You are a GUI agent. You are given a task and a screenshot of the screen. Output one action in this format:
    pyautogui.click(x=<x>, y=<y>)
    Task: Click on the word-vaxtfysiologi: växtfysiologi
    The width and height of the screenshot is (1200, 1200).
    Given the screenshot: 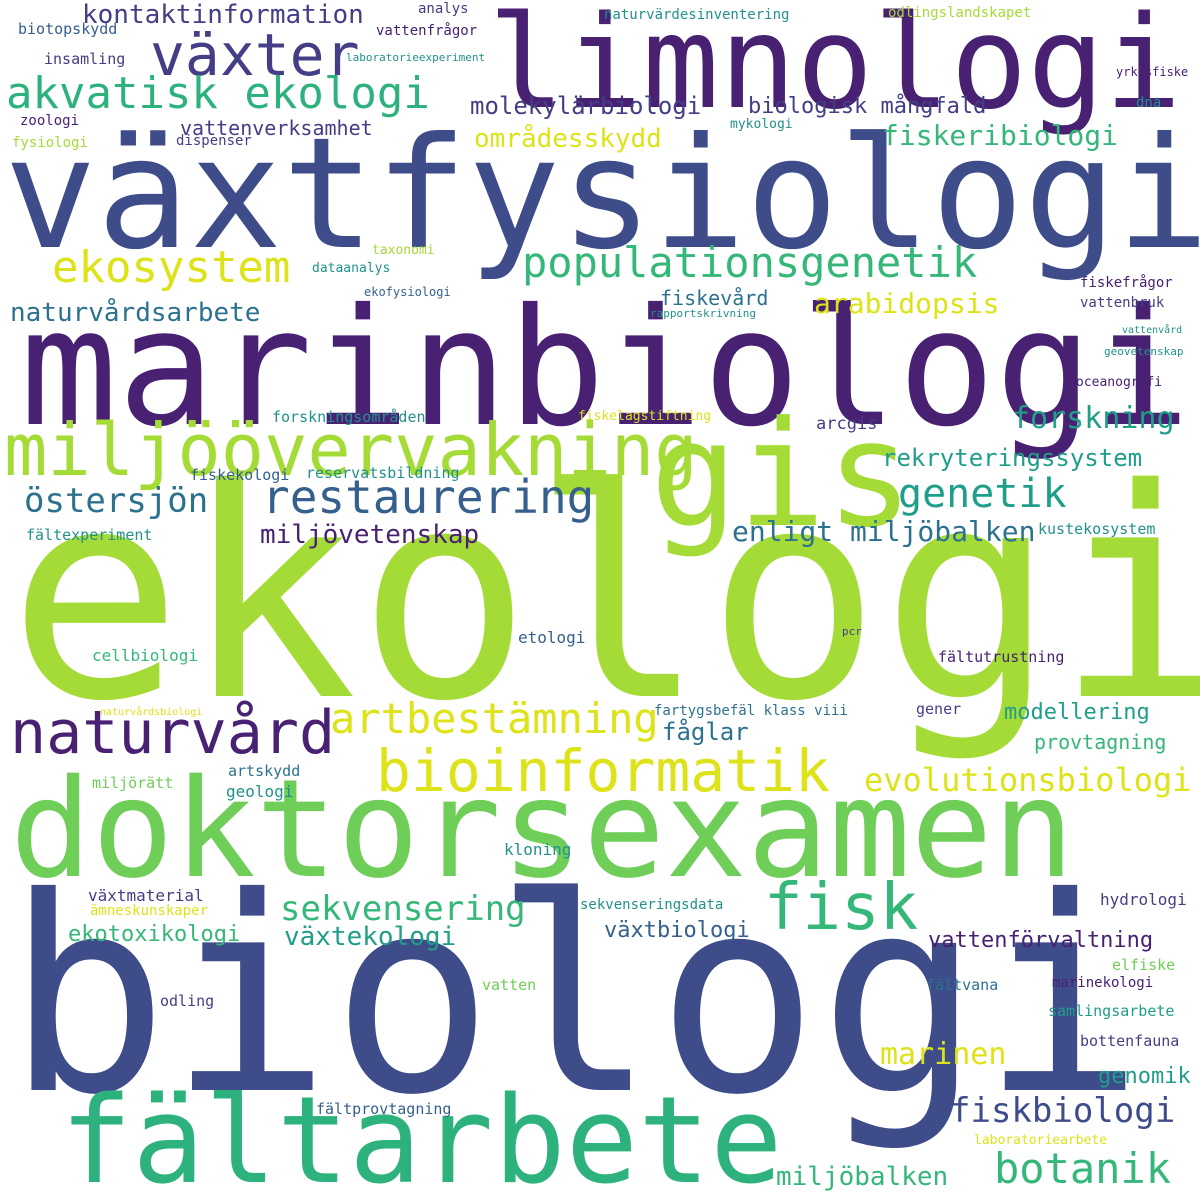 What is the action you would take?
    pyautogui.click(x=602, y=194)
    